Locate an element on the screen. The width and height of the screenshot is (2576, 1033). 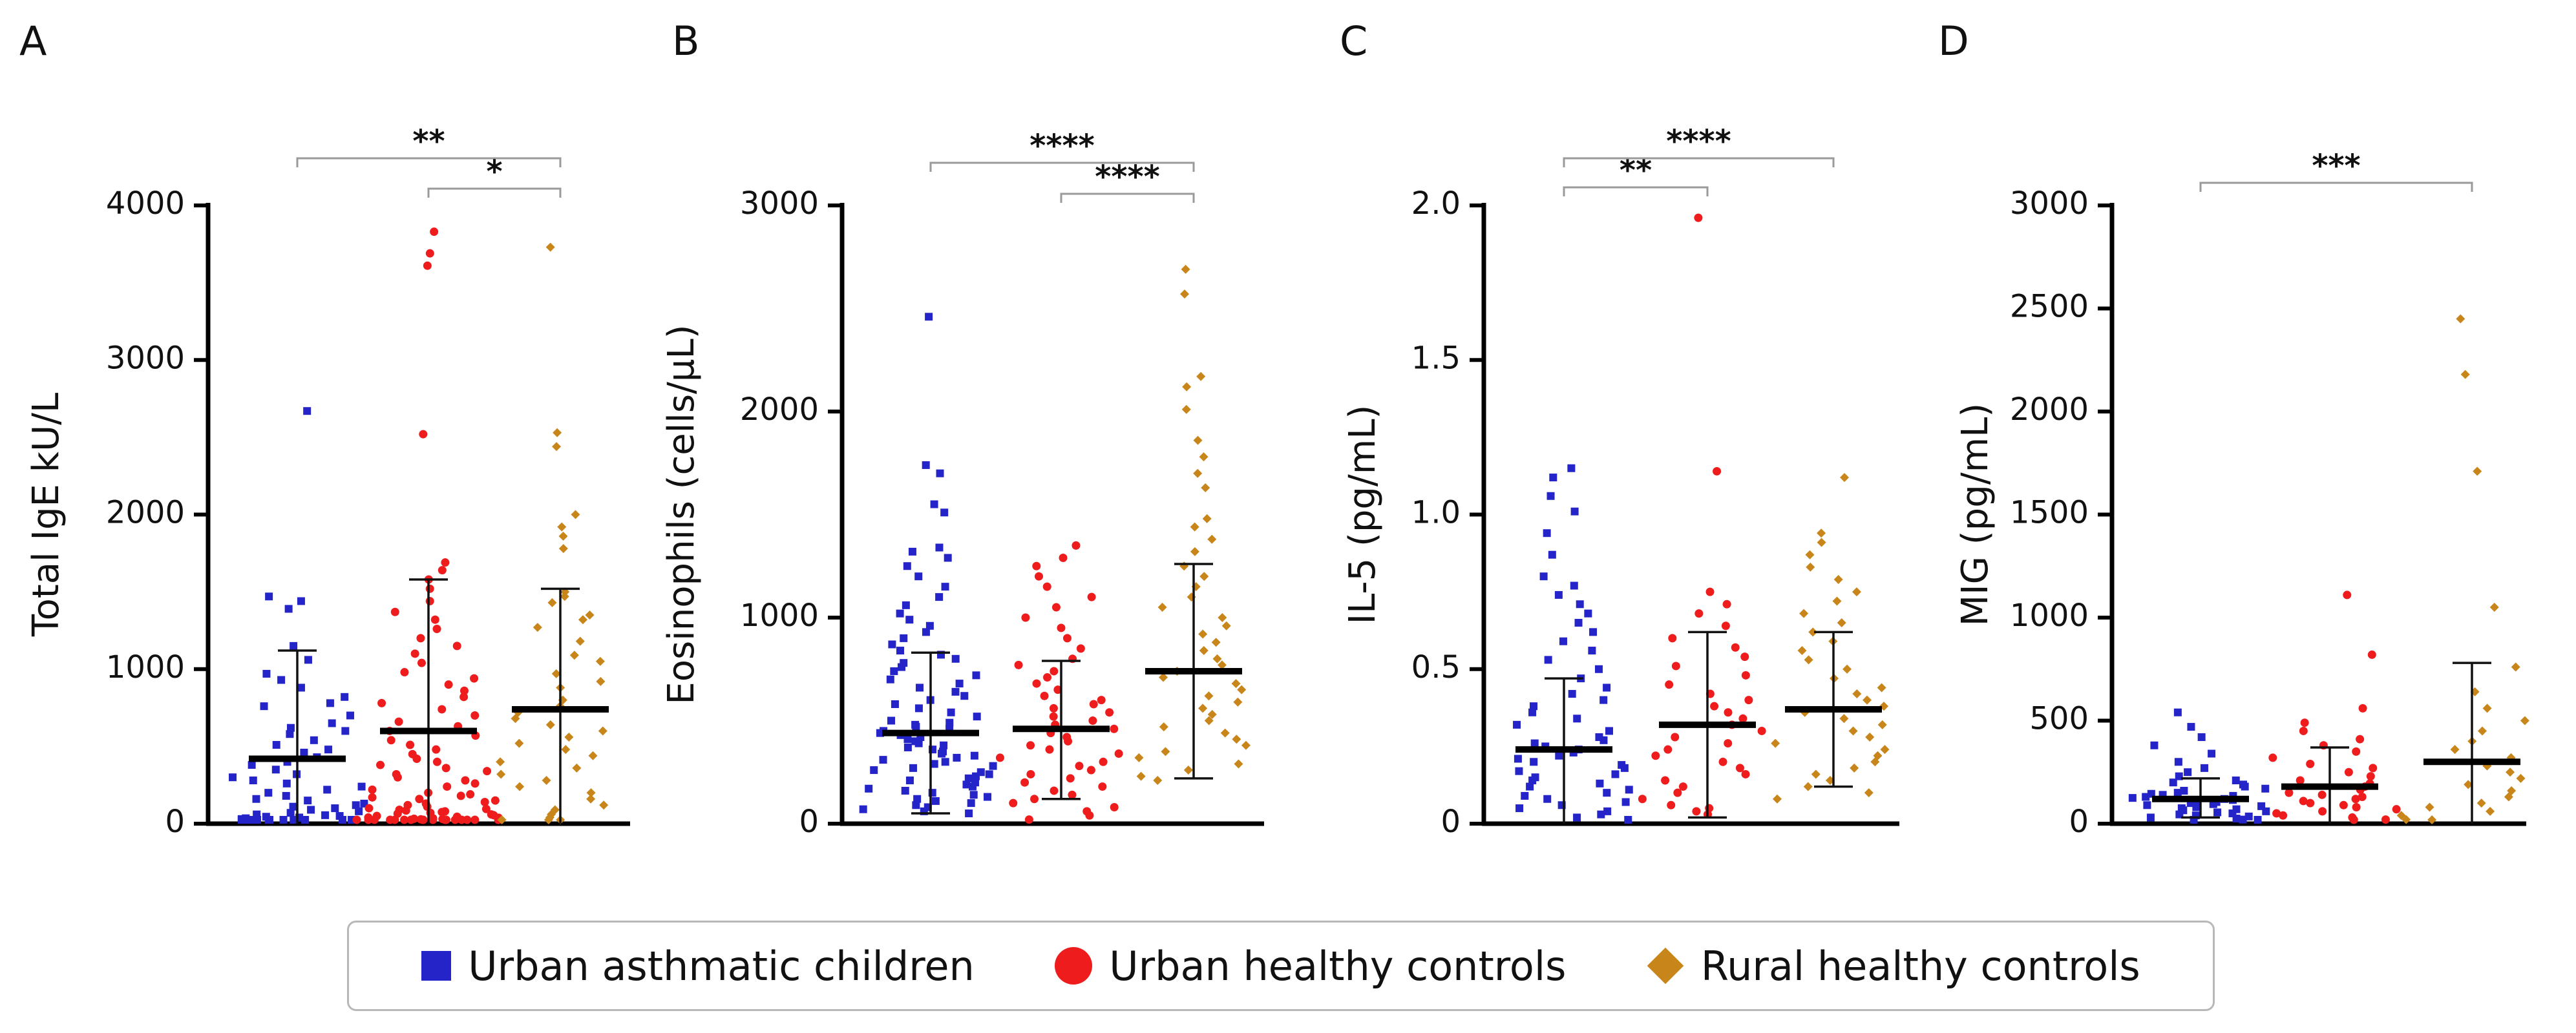
y-tick-label: 0 is located at coordinates (2079, 822).